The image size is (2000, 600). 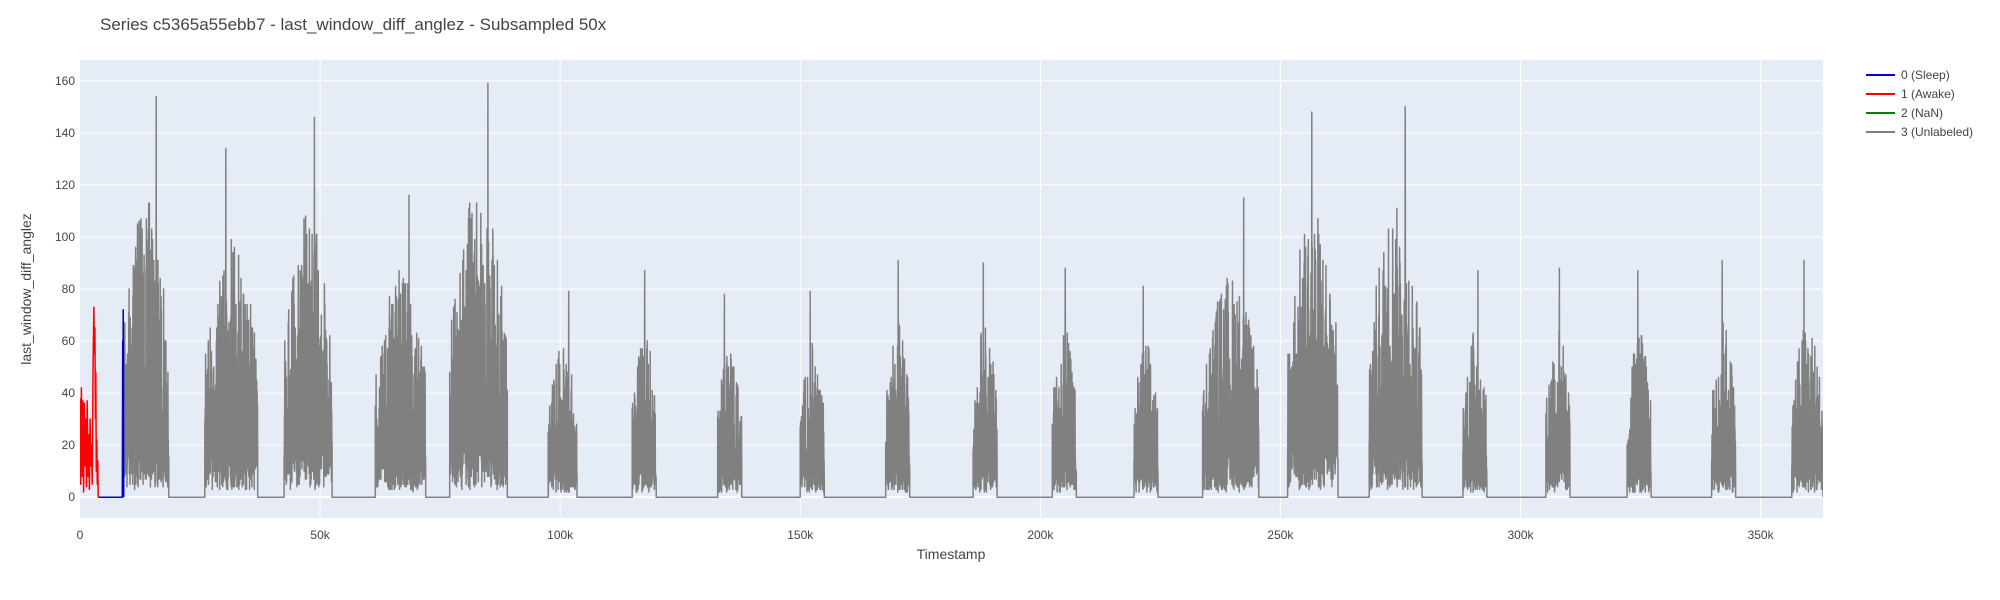 I want to click on y-tick-label: 0, so click(x=71, y=497).